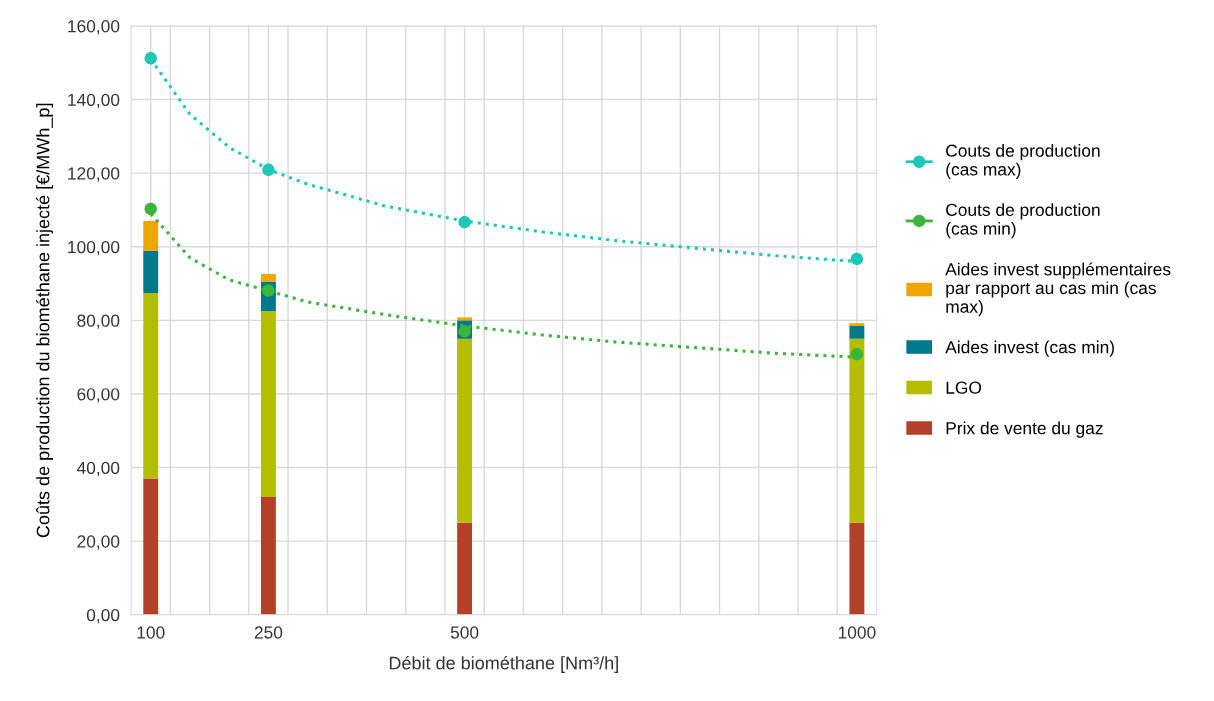  I want to click on legend-label: Couts de production (cas max), so click(1023, 161).